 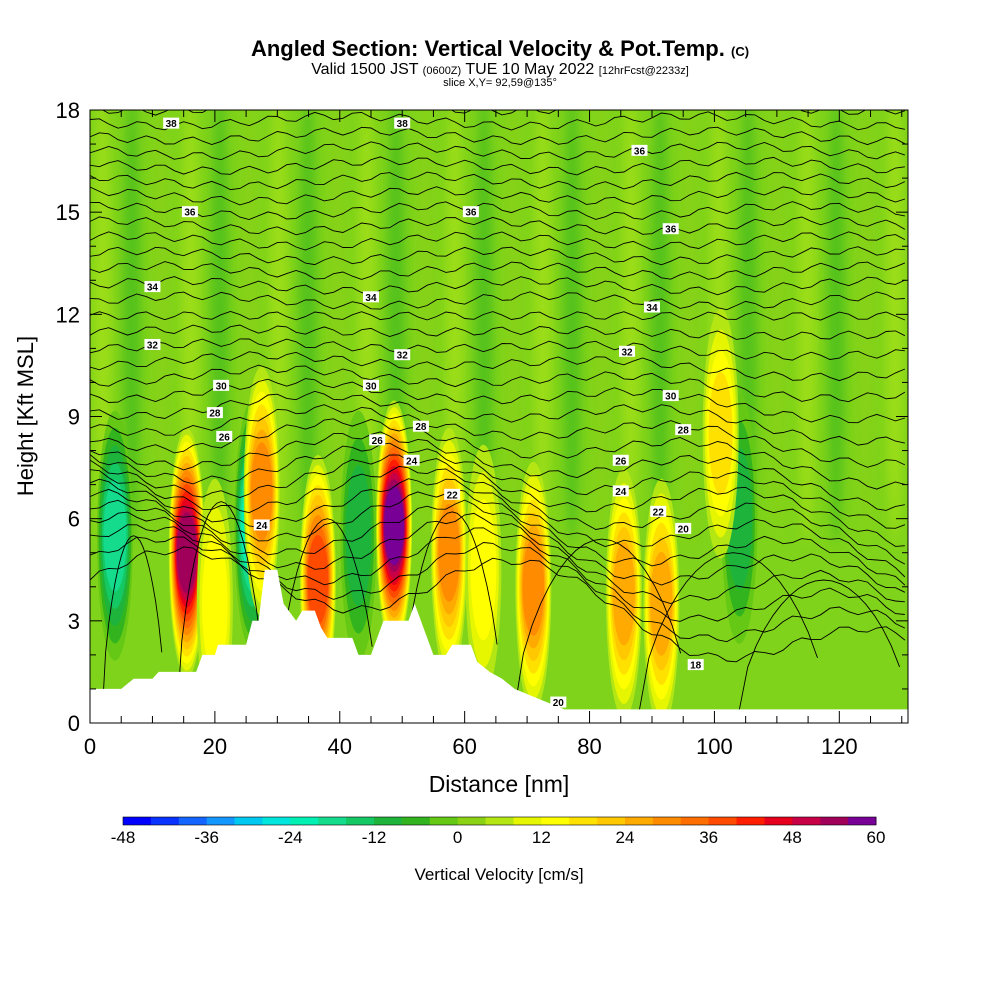 What do you see at coordinates (68, 110) in the screenshot?
I see `y-tick-label: 18` at bounding box center [68, 110].